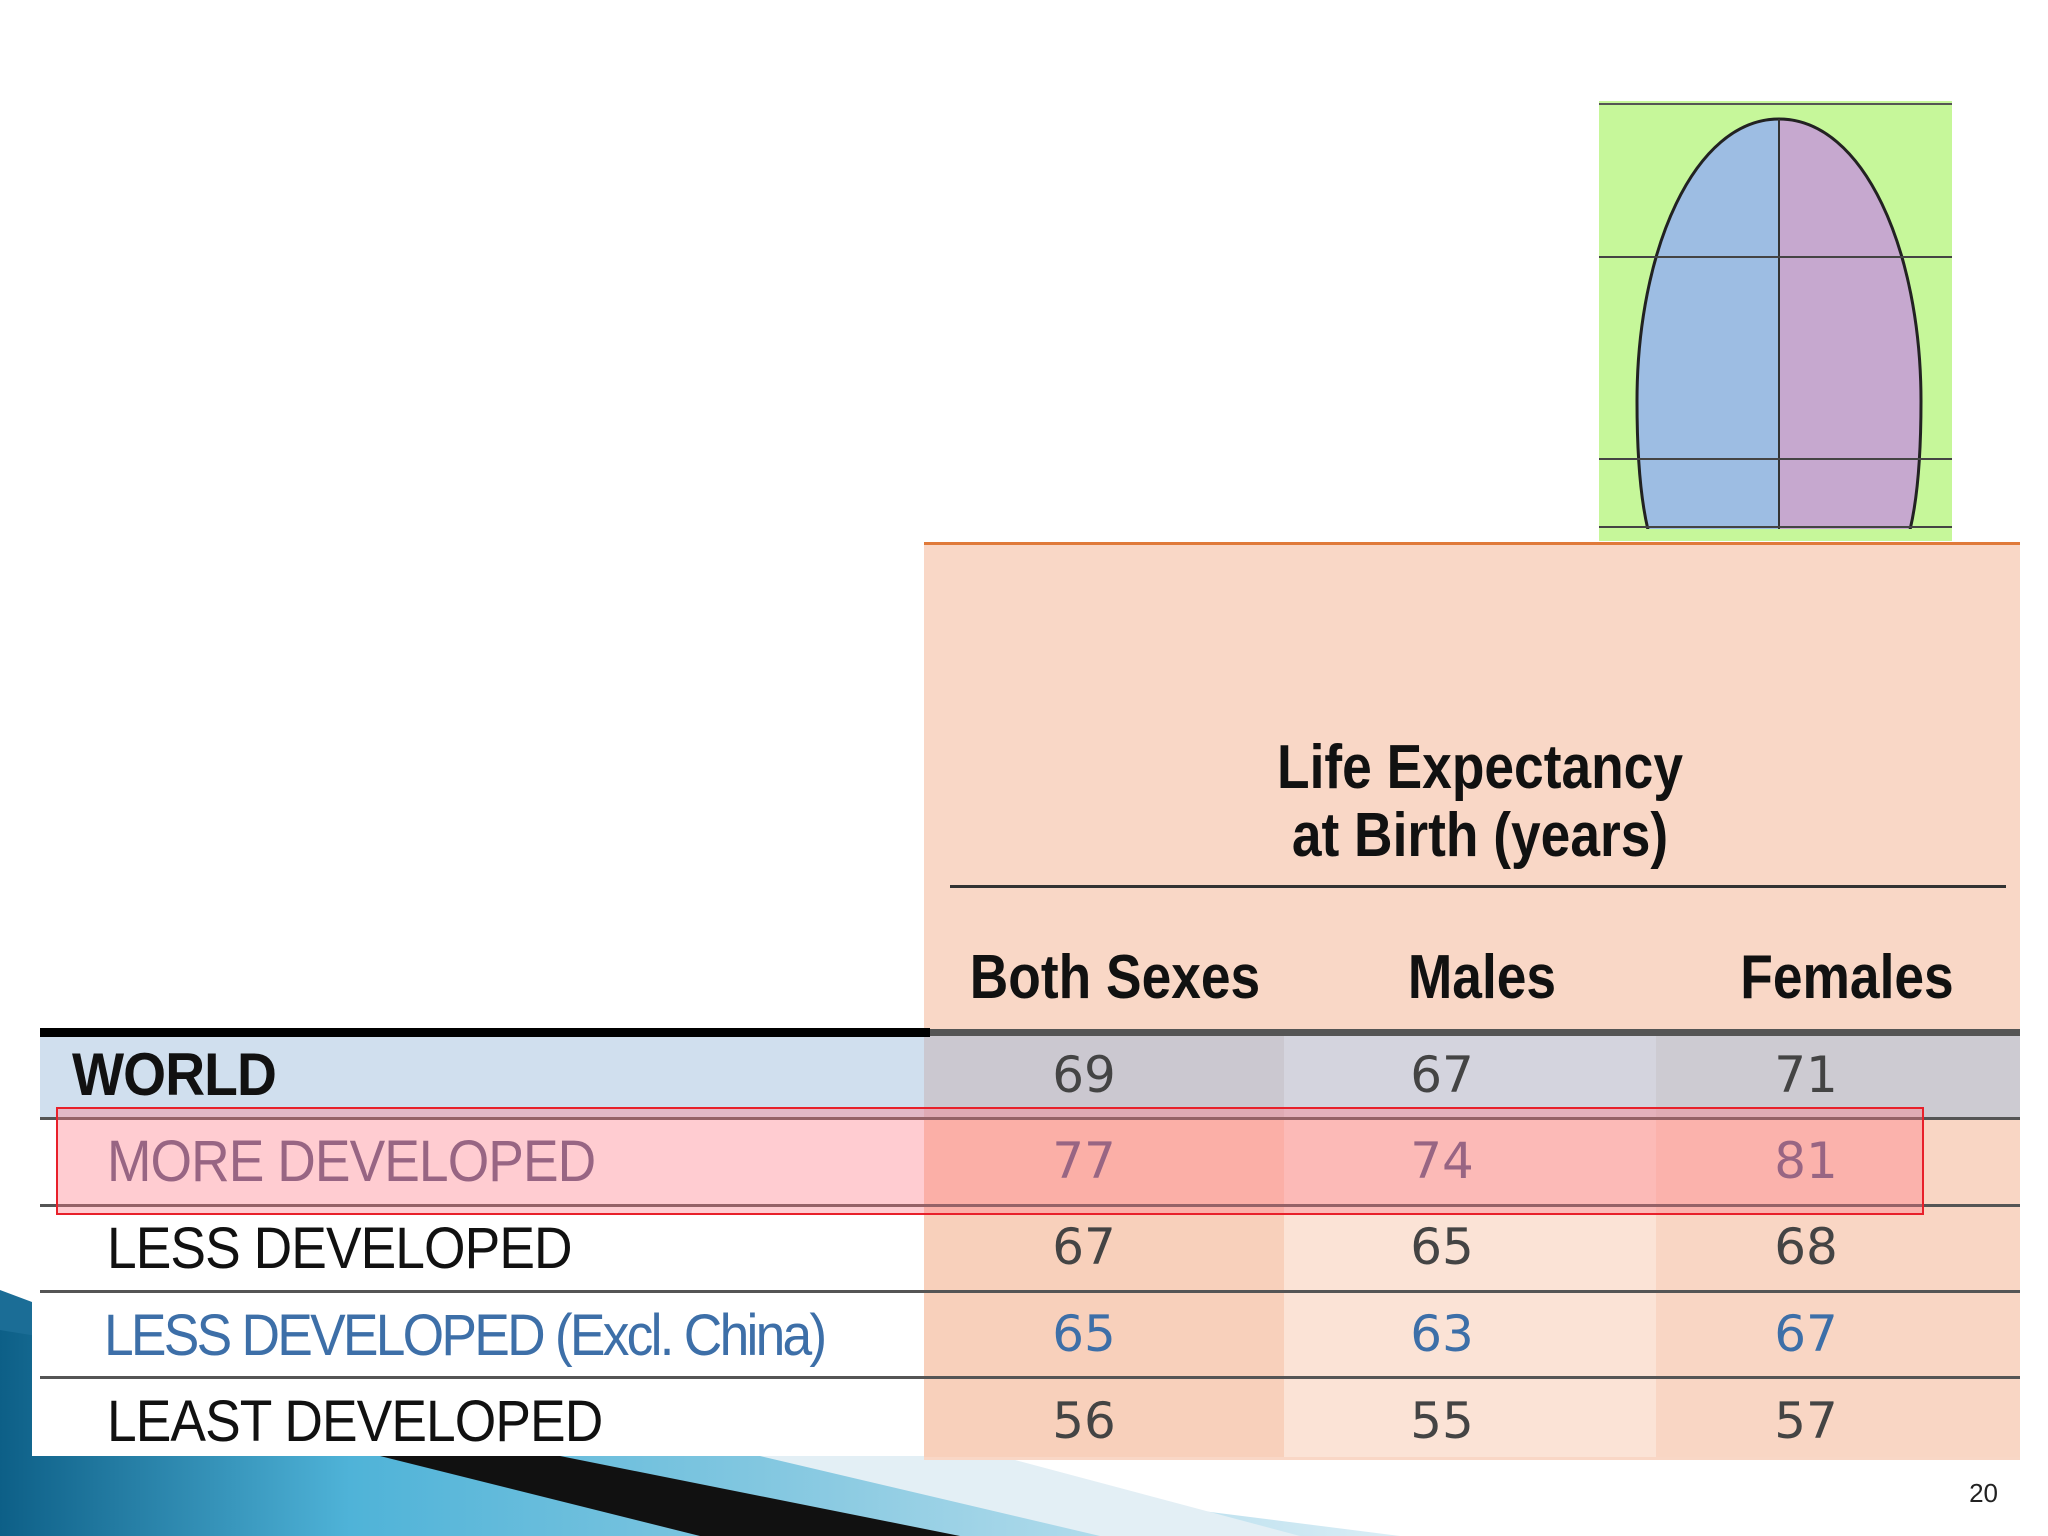 This screenshot has height=1536, width=2048. What do you see at coordinates (351, 1161) in the screenshot?
I see `row-label-more-developed: MORE DEVELOPED` at bounding box center [351, 1161].